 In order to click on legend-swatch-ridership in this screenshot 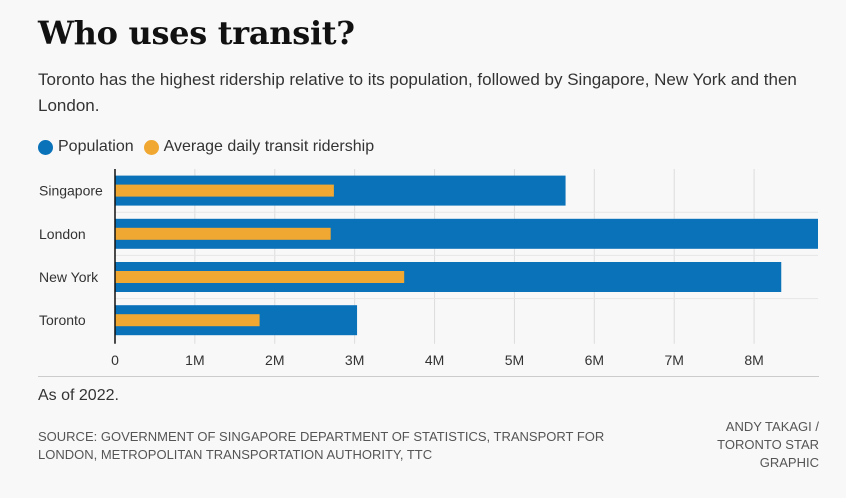, I will do `click(151, 147)`.